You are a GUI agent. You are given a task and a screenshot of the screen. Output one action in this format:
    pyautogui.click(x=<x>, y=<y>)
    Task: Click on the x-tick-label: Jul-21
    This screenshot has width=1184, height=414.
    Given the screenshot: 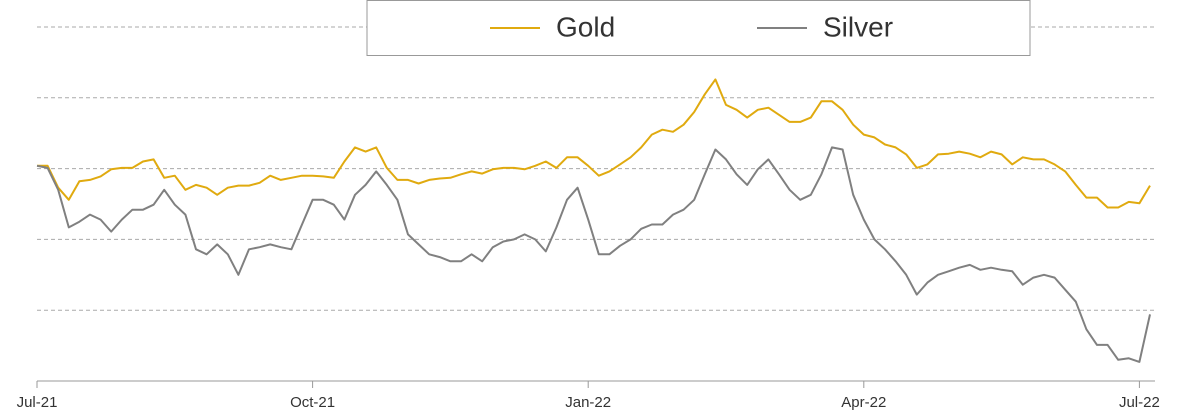 What is the action you would take?
    pyautogui.click(x=37, y=402)
    